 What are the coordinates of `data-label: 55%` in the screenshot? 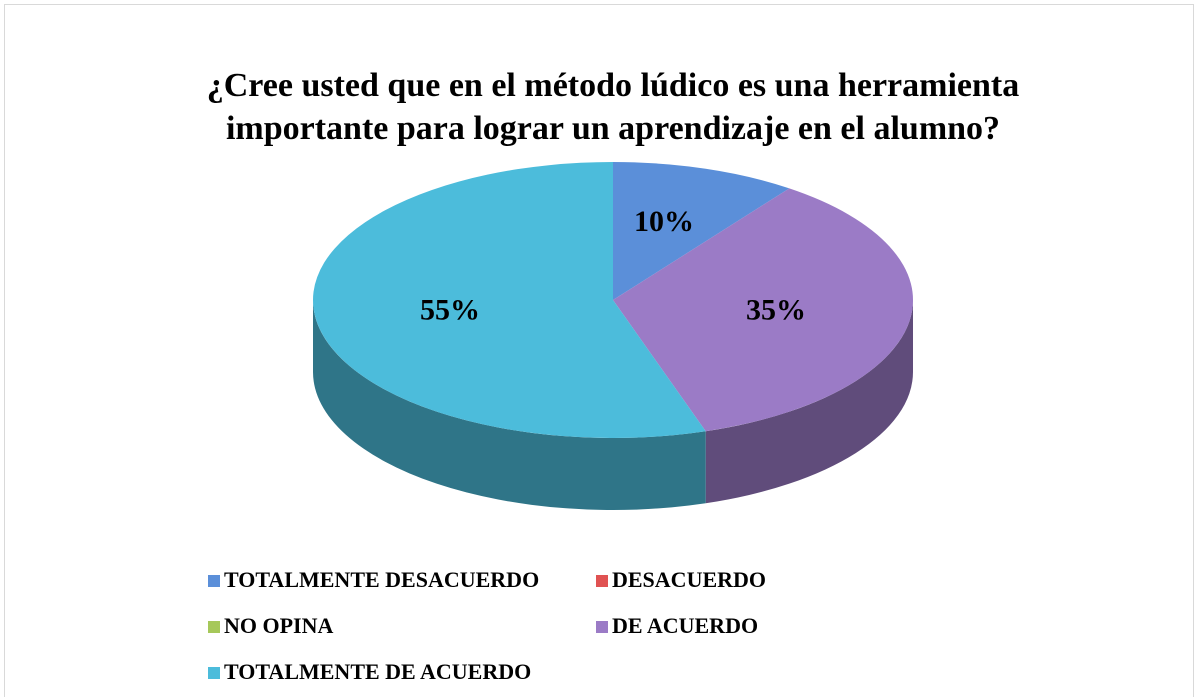 It's located at (450, 309).